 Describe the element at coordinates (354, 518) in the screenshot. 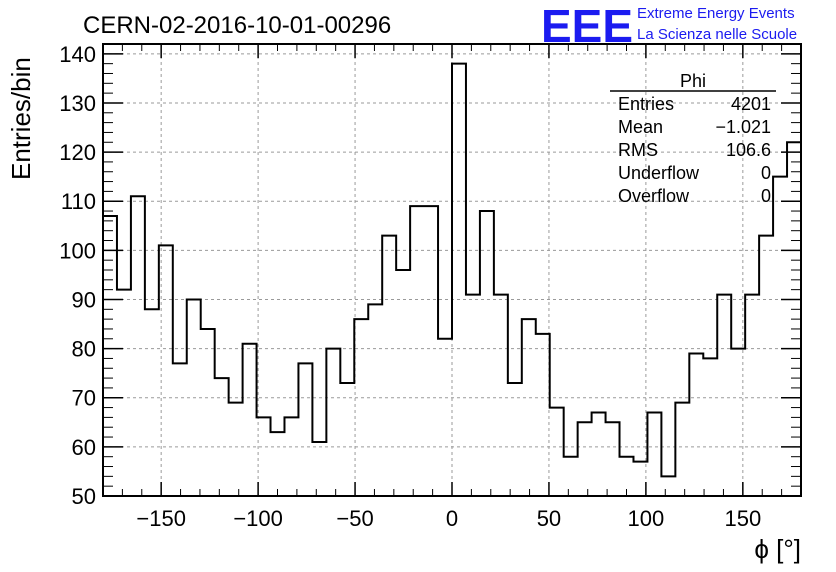

I see `x-tick-label: −50` at that location.